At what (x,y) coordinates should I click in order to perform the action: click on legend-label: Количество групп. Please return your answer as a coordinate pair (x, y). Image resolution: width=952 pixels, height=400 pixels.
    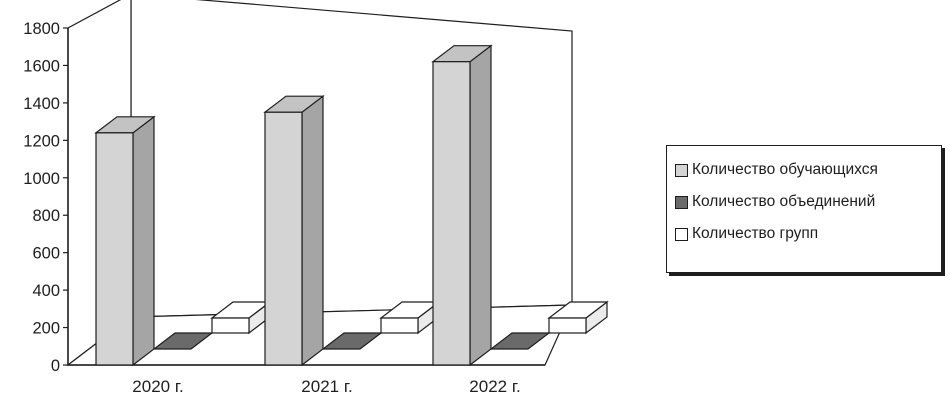
    Looking at the image, I should click on (755, 233).